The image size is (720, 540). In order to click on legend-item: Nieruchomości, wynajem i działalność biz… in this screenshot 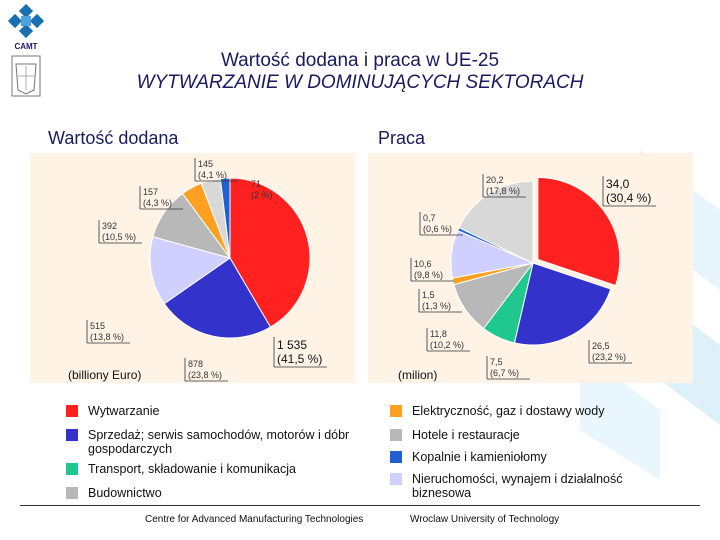, I will do `click(520, 486)`.